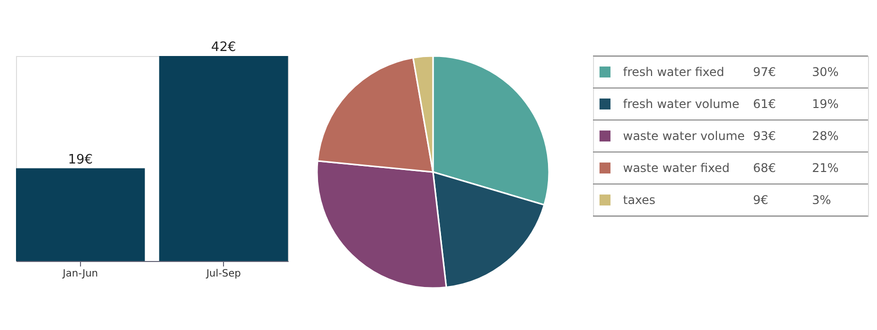  Describe the element at coordinates (822, 200) in the screenshot. I see `text: 3%` at that location.